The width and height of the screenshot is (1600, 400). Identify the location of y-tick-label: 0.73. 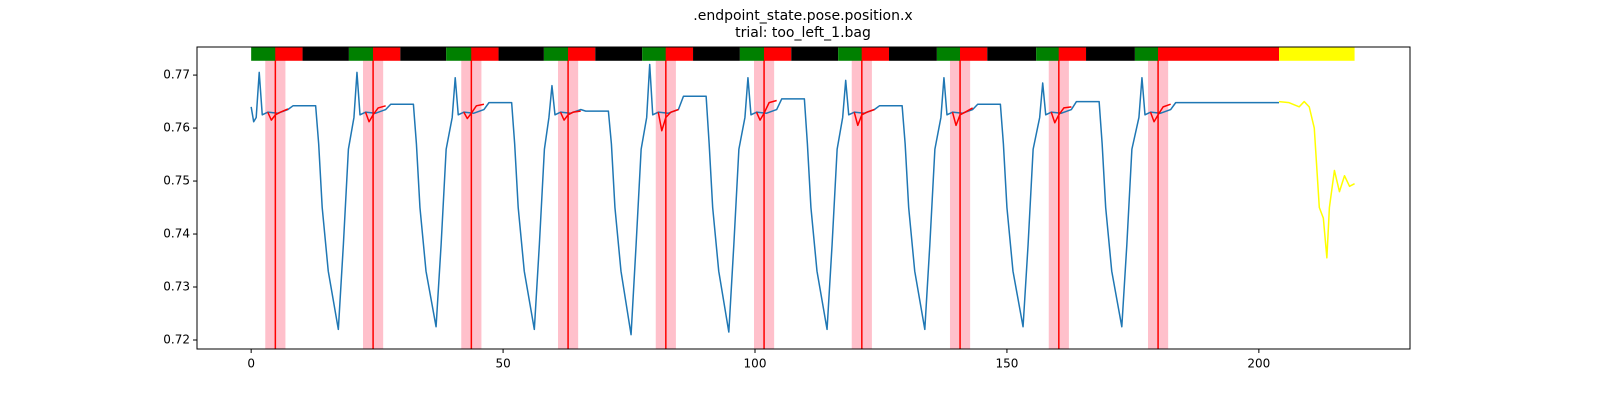
(176, 287).